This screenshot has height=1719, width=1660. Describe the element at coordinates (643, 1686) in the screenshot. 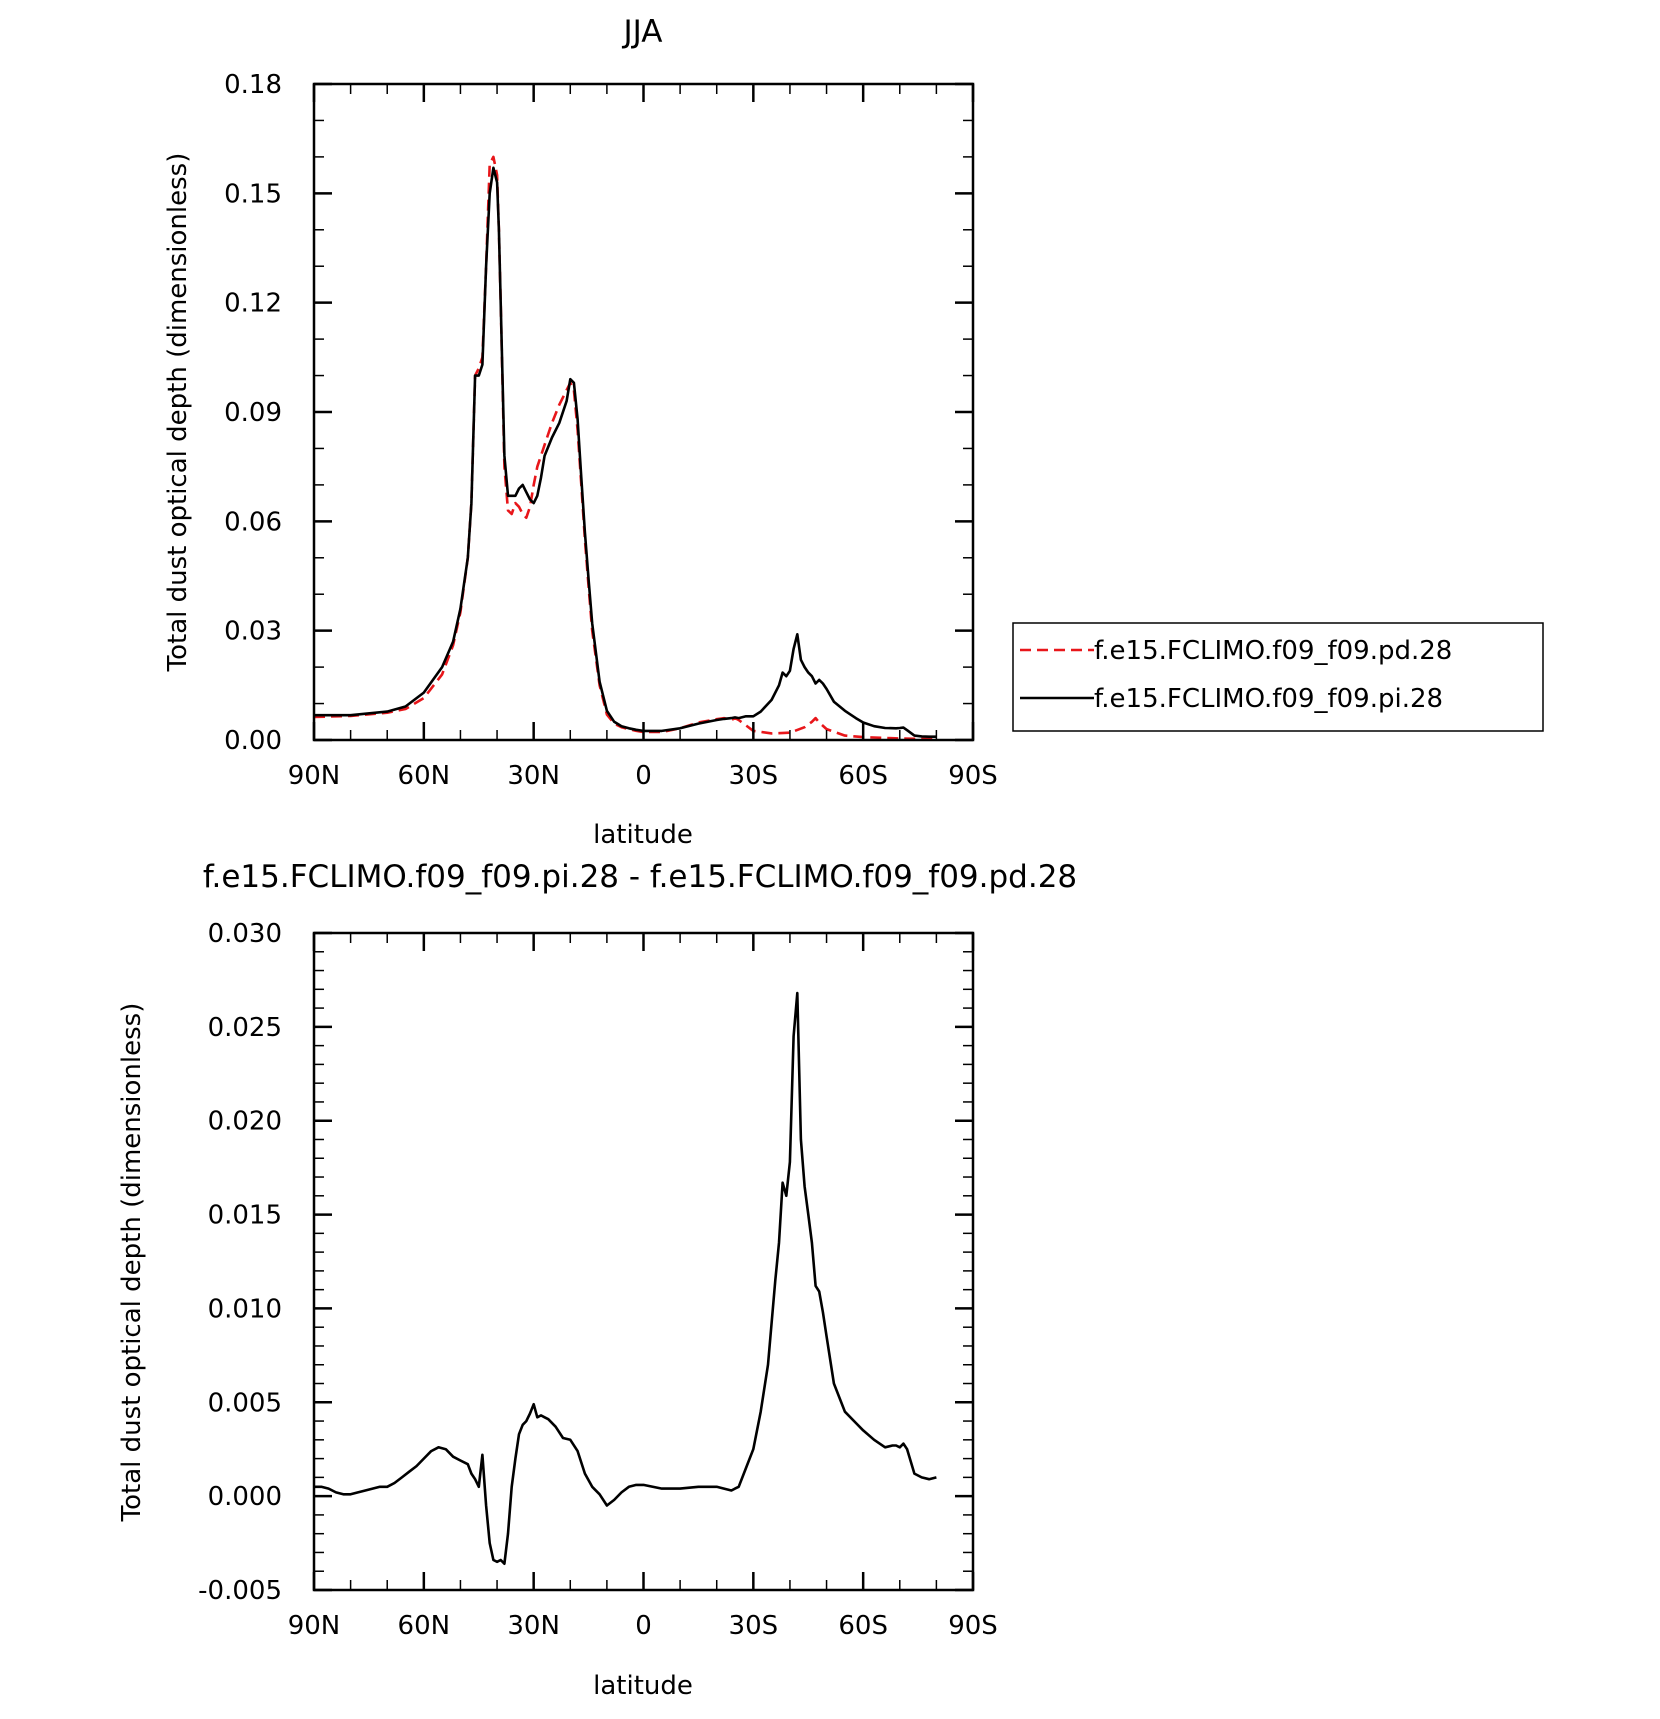

I see `bottom-x-axis-label: latitude` at that location.